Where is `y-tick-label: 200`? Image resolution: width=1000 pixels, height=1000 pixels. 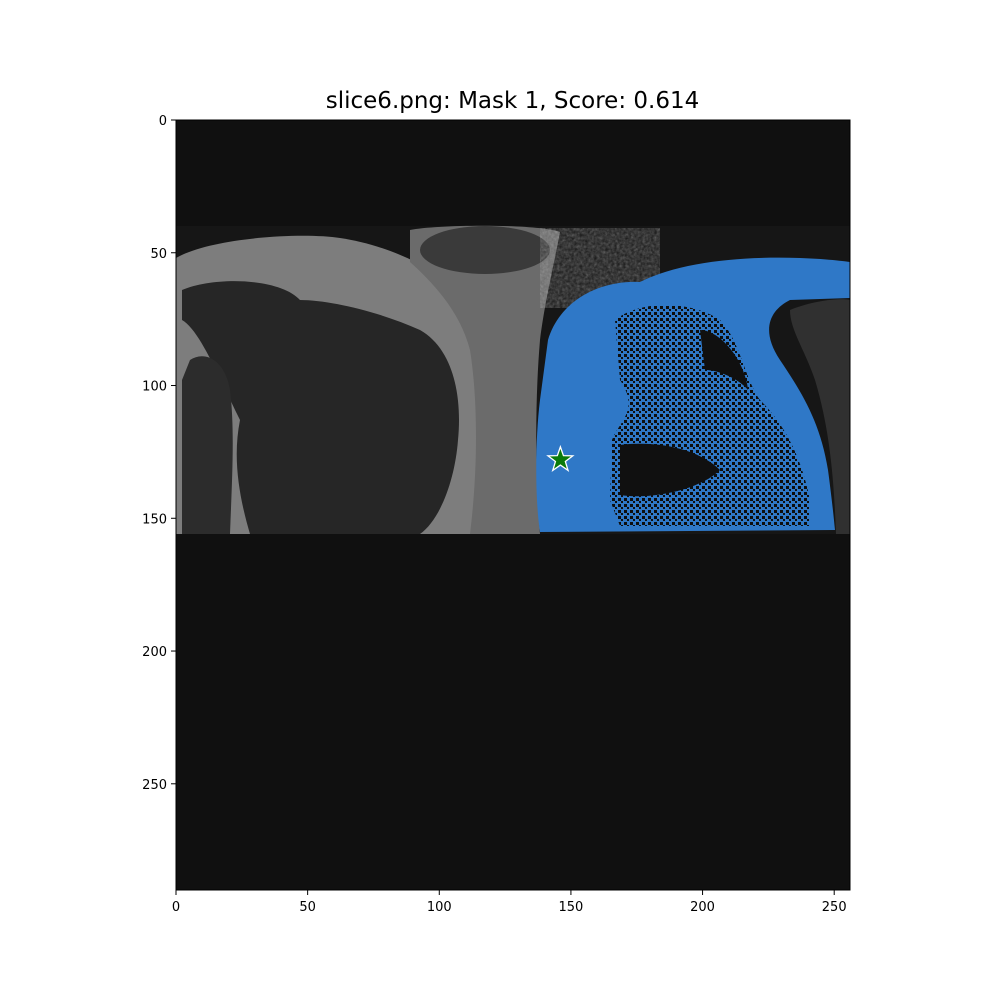
y-tick-label: 200 is located at coordinates (154, 652).